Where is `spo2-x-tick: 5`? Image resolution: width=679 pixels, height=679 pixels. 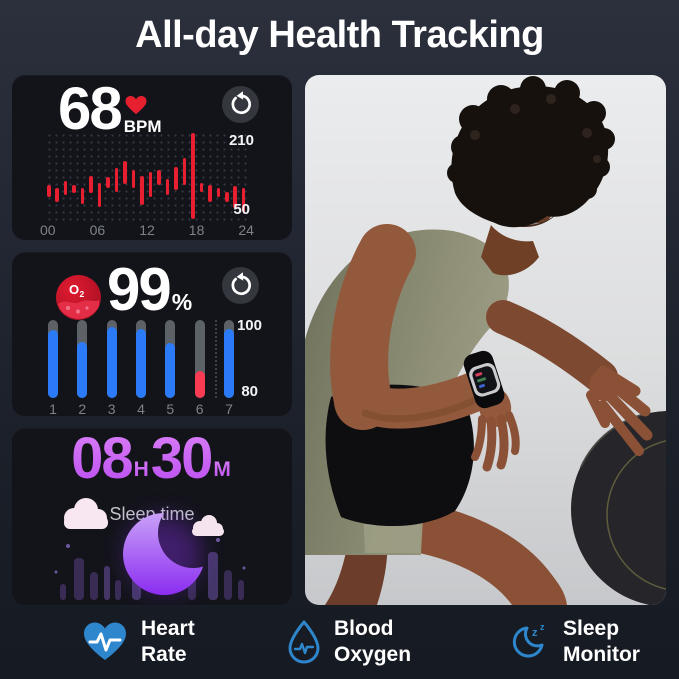
spo2-x-tick: 5 is located at coordinates (170, 409).